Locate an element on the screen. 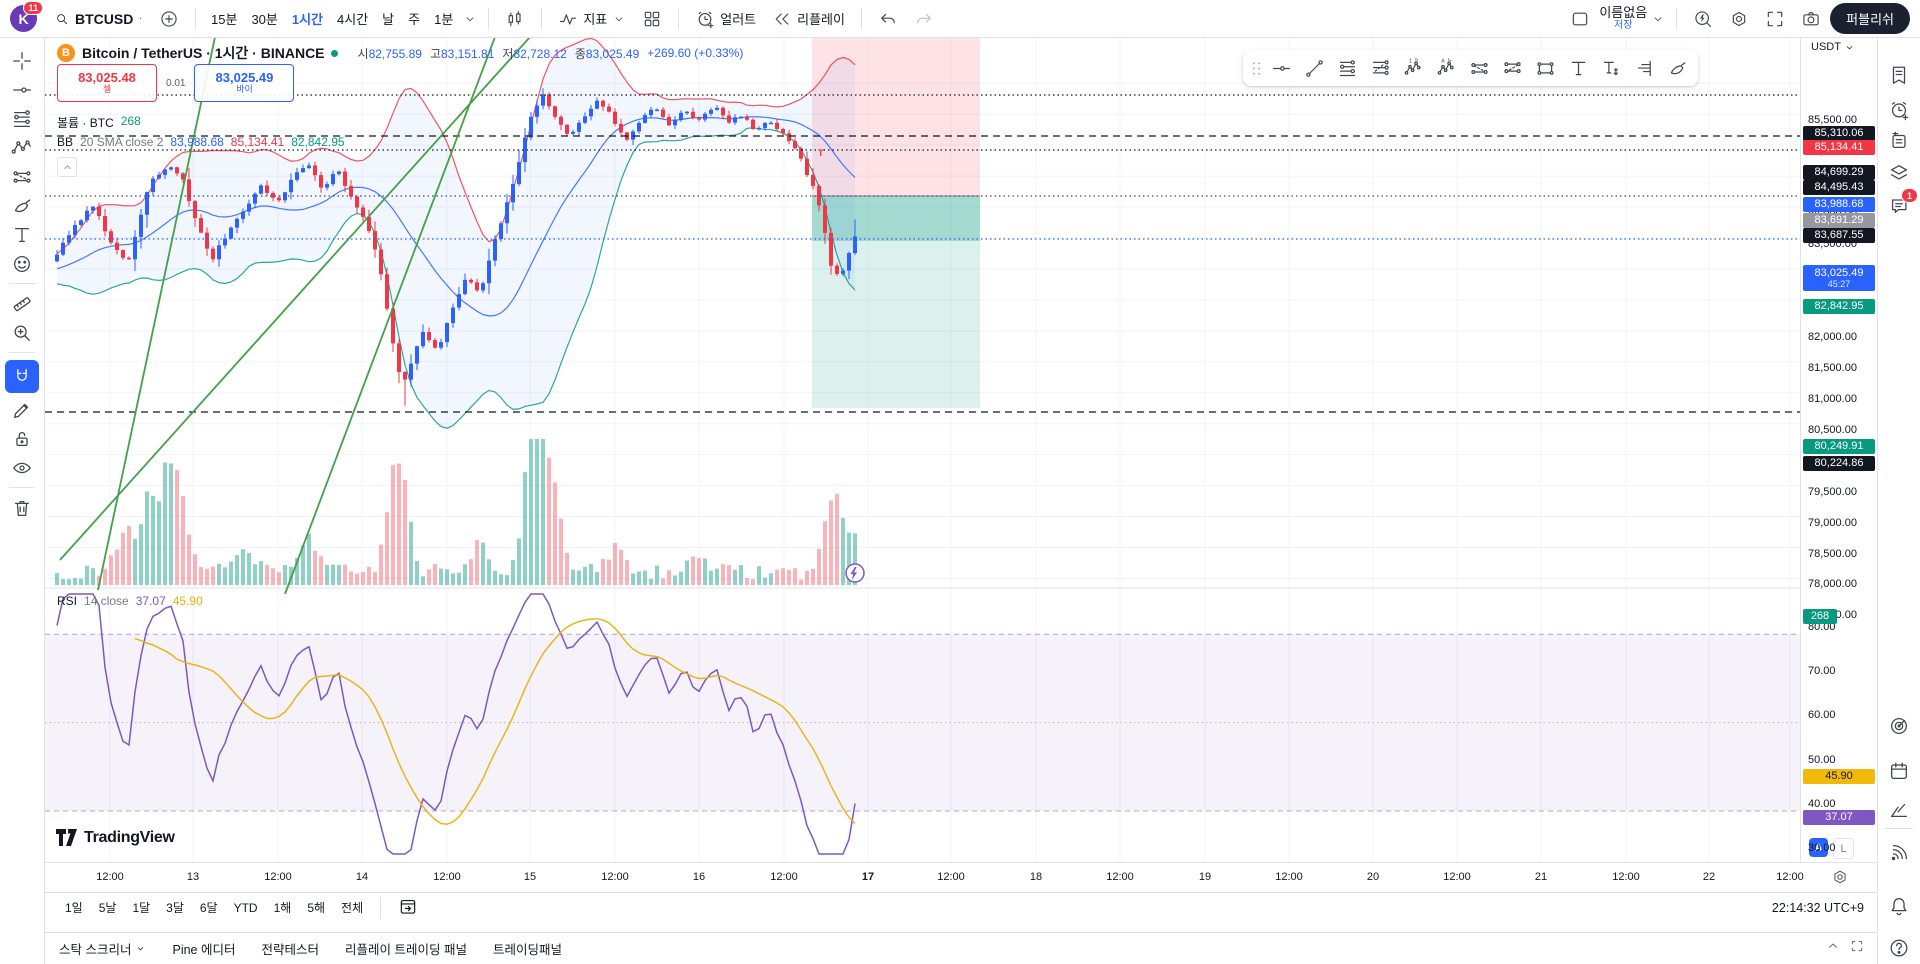 Image resolution: width=1920 pixels, height=964 pixels. user-avatar: K 11 is located at coordinates (26, 16).